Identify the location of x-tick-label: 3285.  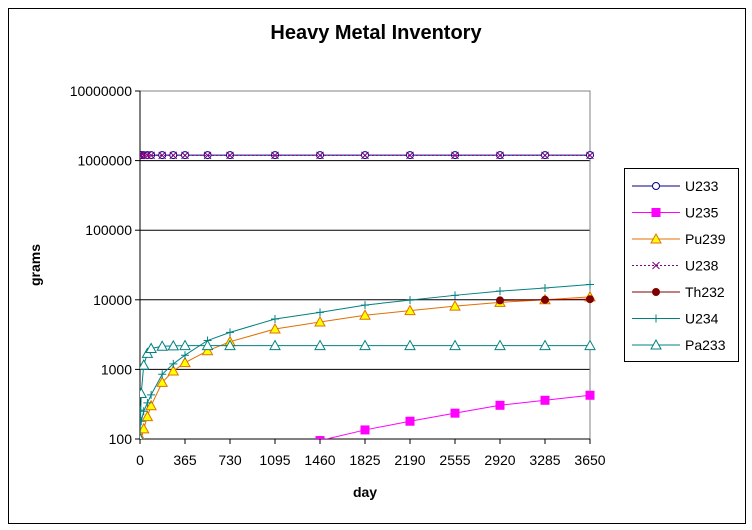
(544, 460).